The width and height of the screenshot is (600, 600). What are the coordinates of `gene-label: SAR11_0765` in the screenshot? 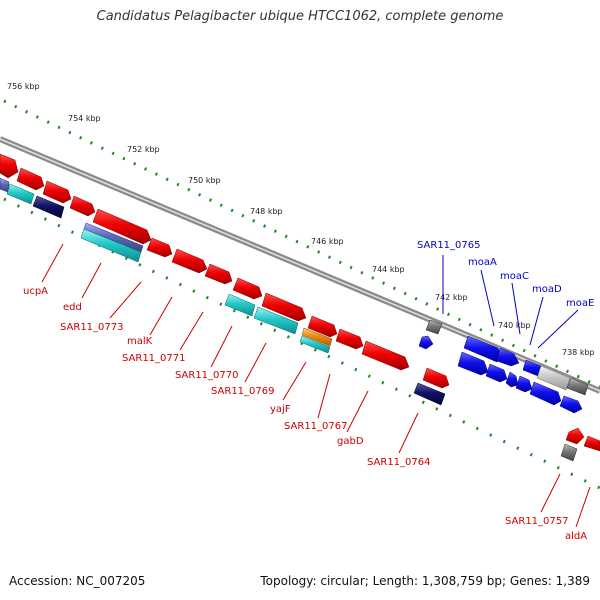 It's located at (449, 245).